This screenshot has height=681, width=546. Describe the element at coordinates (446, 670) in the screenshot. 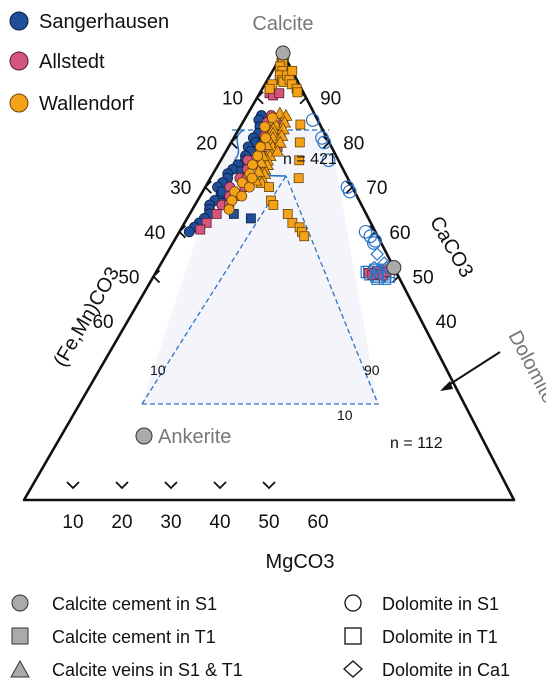

I see `legend-dolomite-ca1: Dolomite in Ca1` at that location.